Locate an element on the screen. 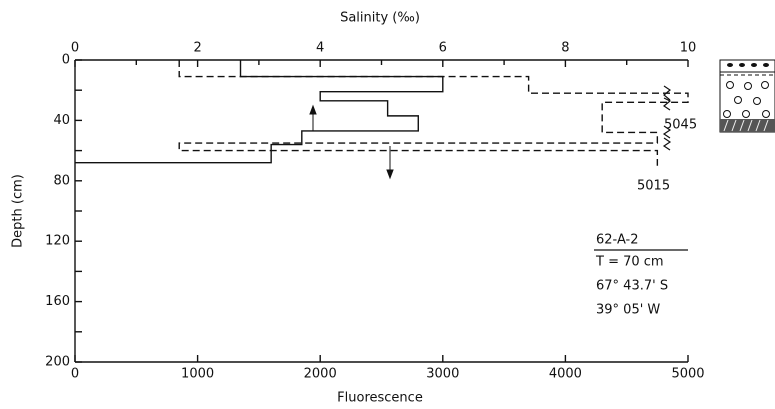 The image size is (775, 409). x-tick-label: 1000 is located at coordinates (197, 374).